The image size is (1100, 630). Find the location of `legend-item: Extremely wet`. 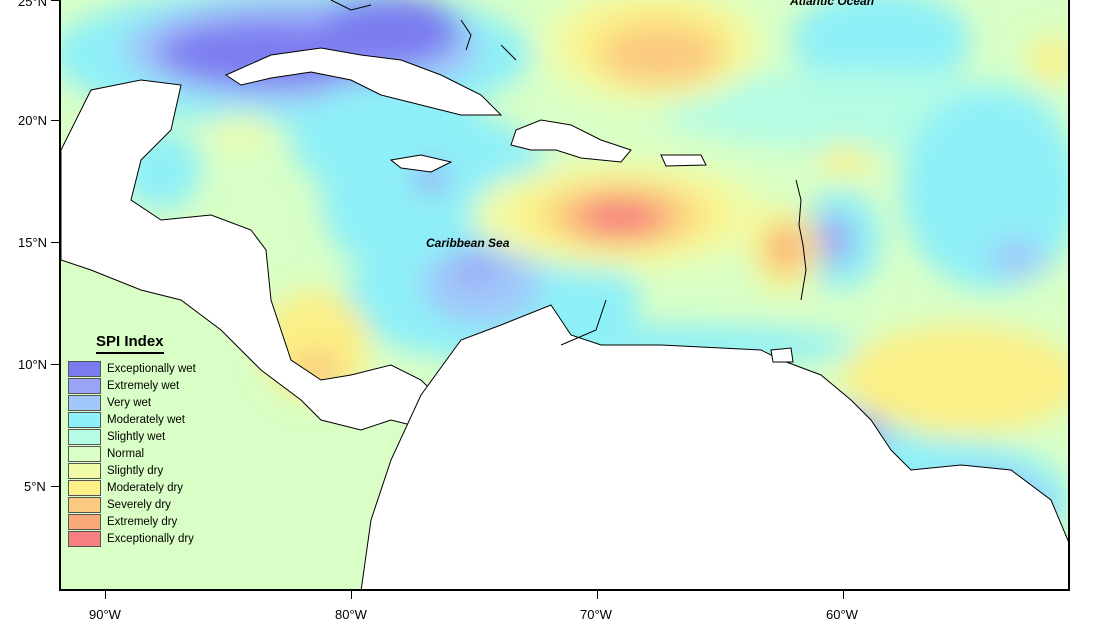

legend-item: Extremely wet is located at coordinates (148, 385).